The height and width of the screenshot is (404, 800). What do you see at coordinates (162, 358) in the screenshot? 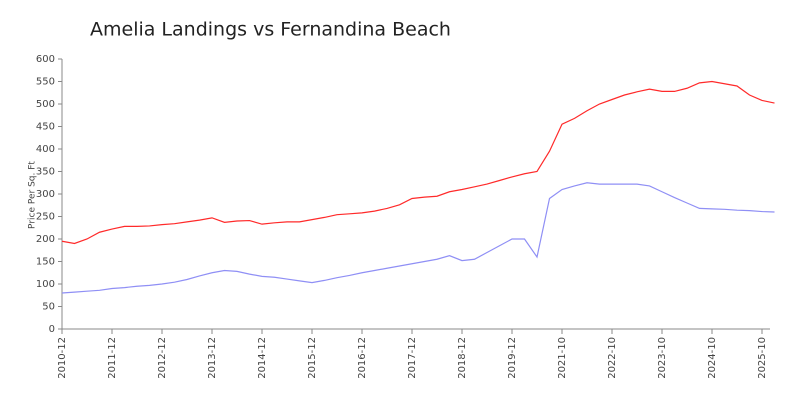
I see `x-tick-label: 2012-12` at bounding box center [162, 358].